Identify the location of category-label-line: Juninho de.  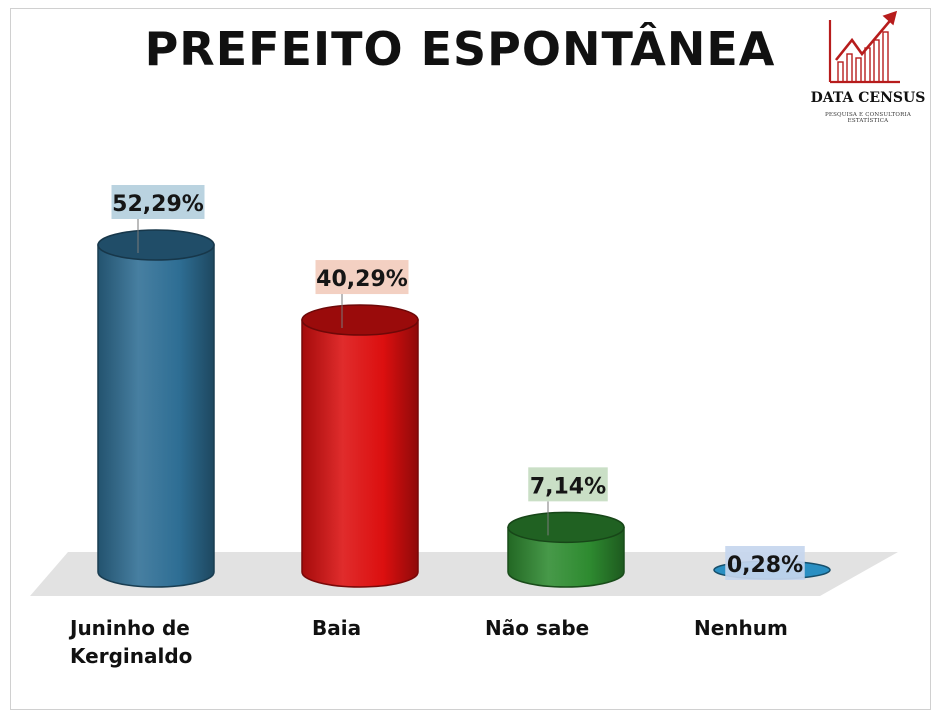
(130, 628).